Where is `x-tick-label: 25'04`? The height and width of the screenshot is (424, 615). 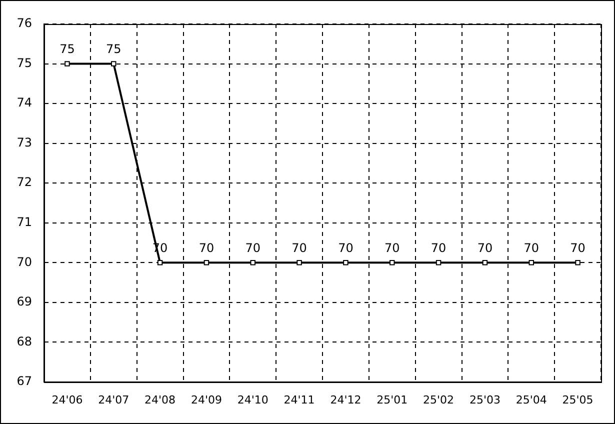 x-tick-label: 25'04 is located at coordinates (531, 399).